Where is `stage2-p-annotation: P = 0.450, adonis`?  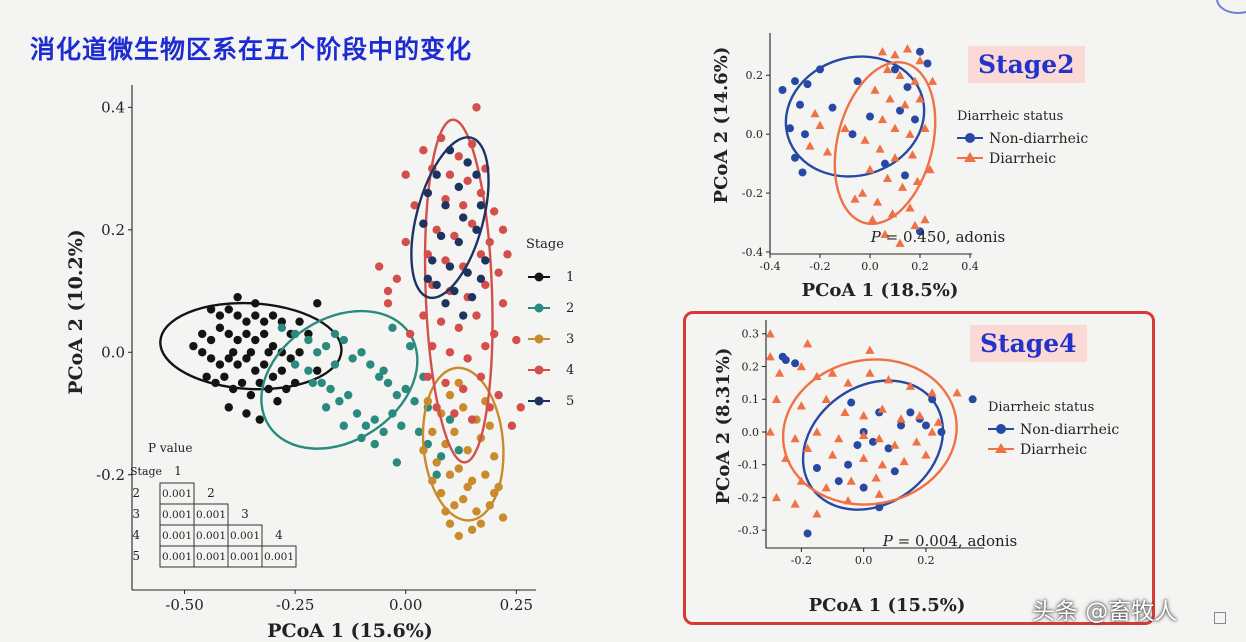
stage2-p-annotation: P = 0.450, adonis is located at coordinates (937, 237).